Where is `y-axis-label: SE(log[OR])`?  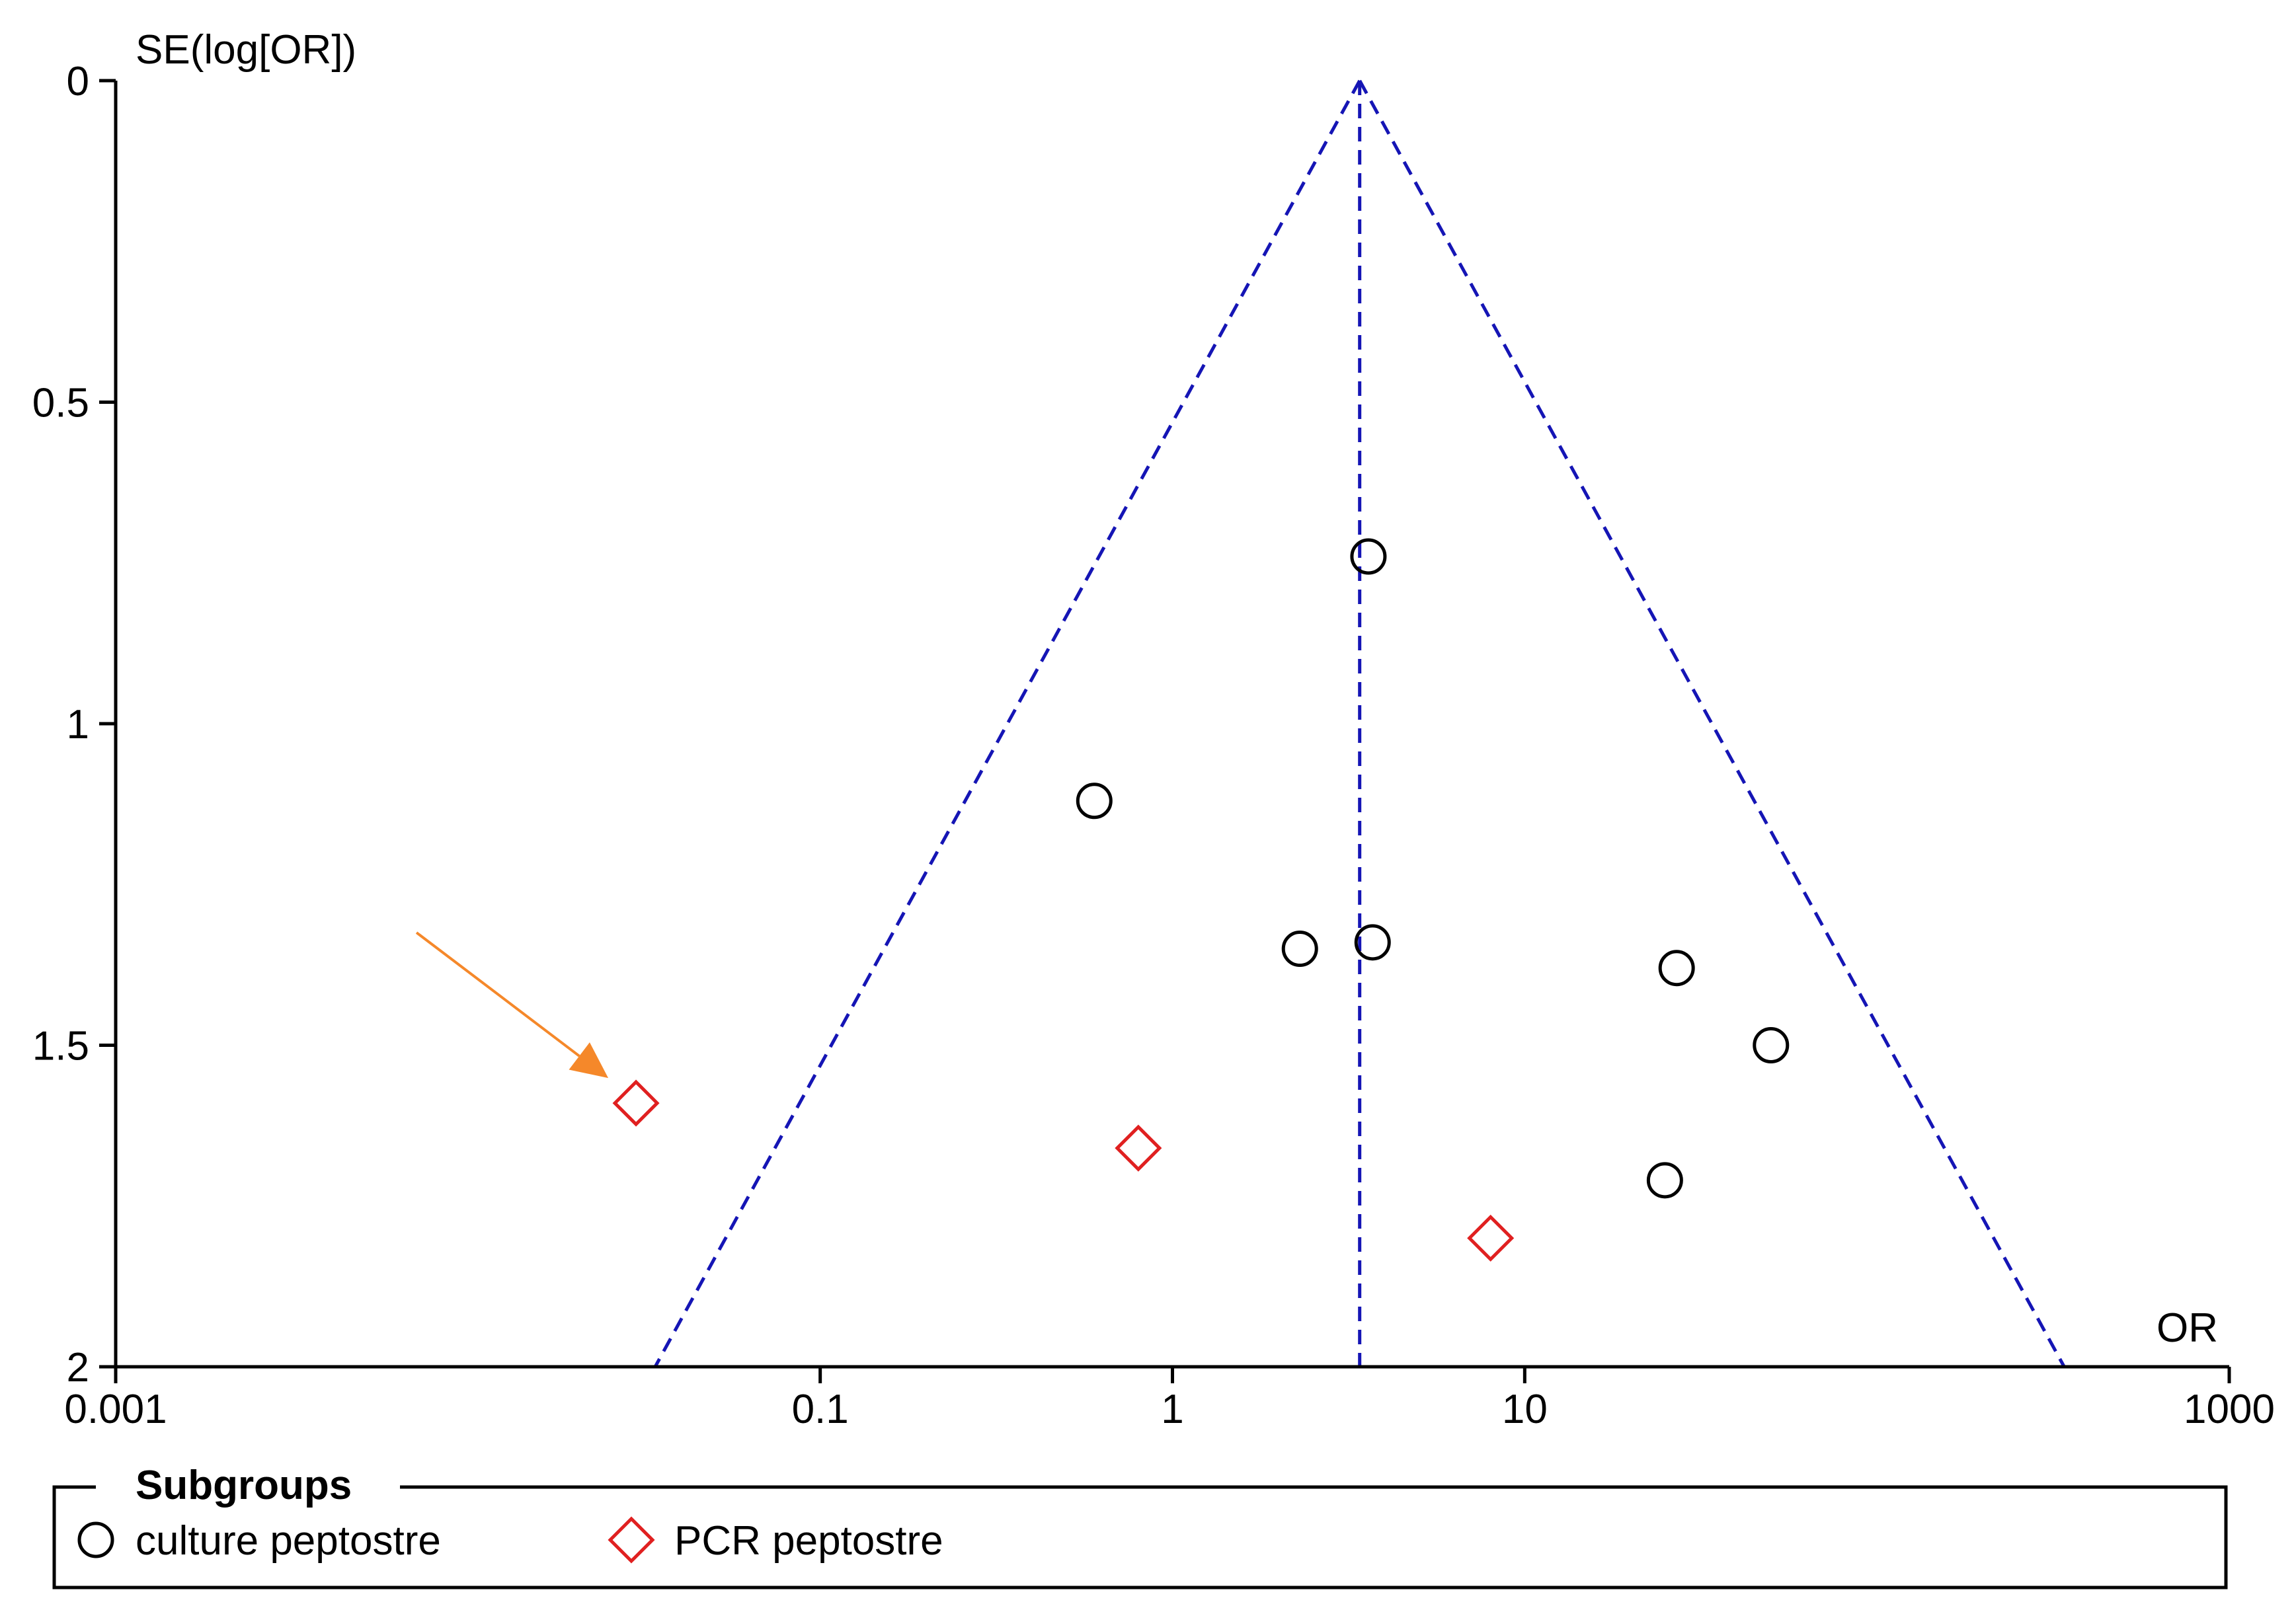
y-axis-label: SE(log[OR]) is located at coordinates (246, 50).